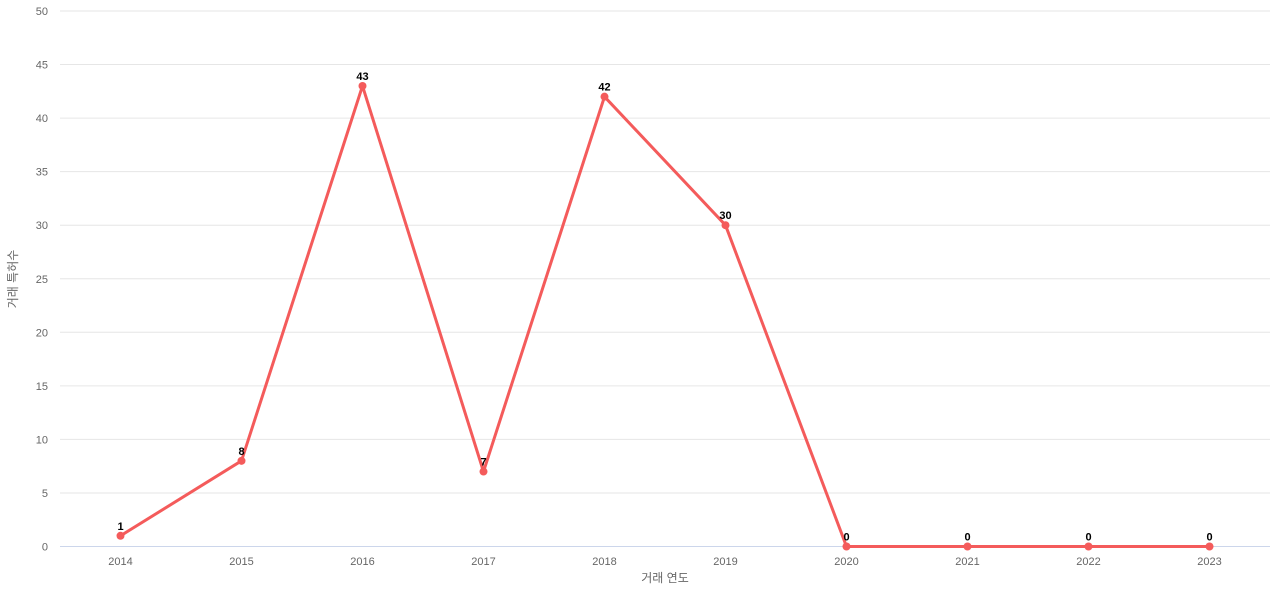 The image size is (1280, 600). What do you see at coordinates (42, 333) in the screenshot?
I see `y-tick-label: 20` at bounding box center [42, 333].